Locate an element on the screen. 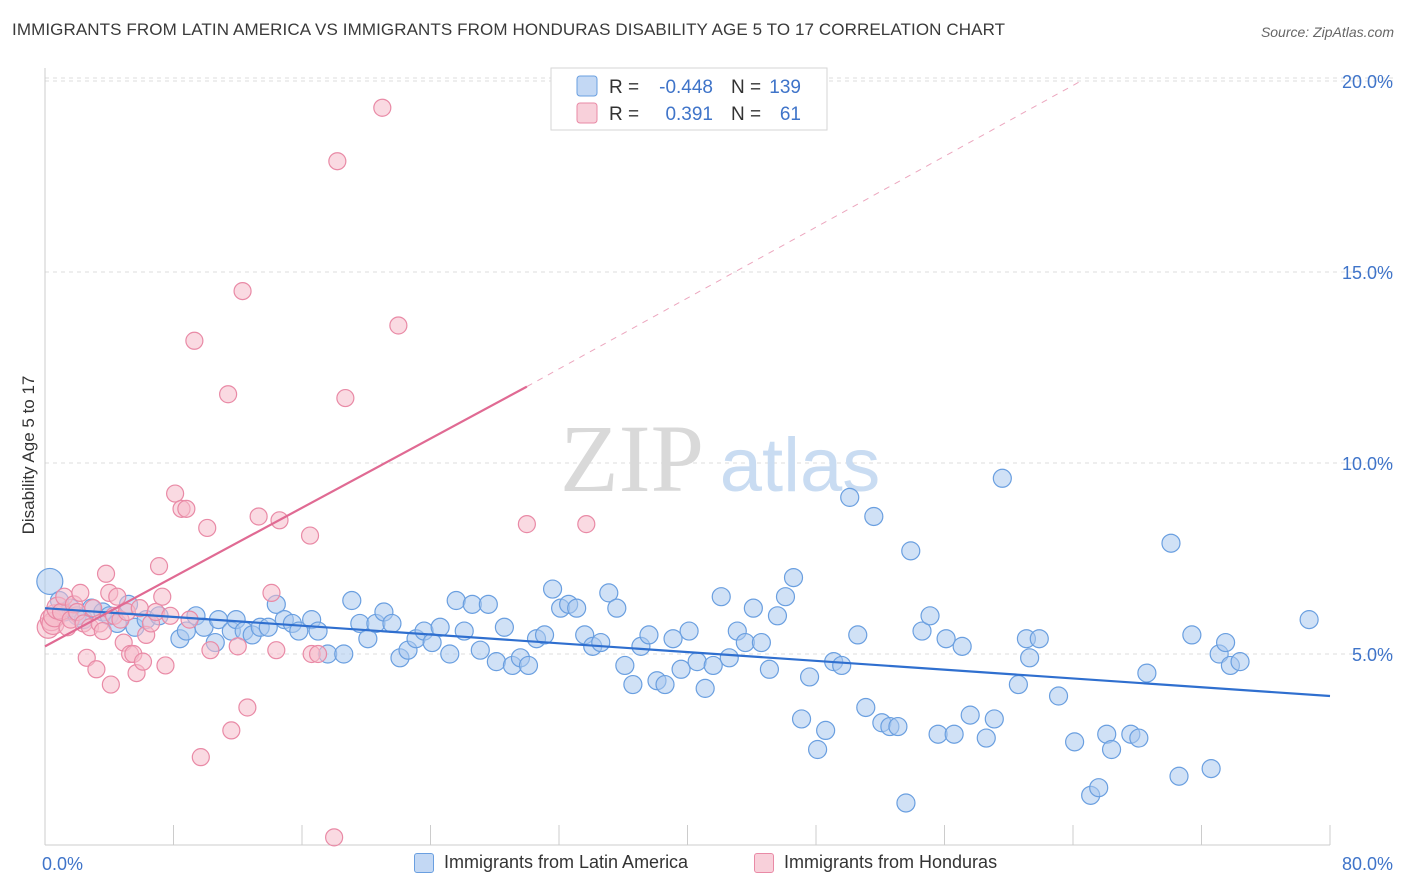 This screenshot has width=1406, height=892. y-tick-label: 20.0% is located at coordinates (1367, 82).